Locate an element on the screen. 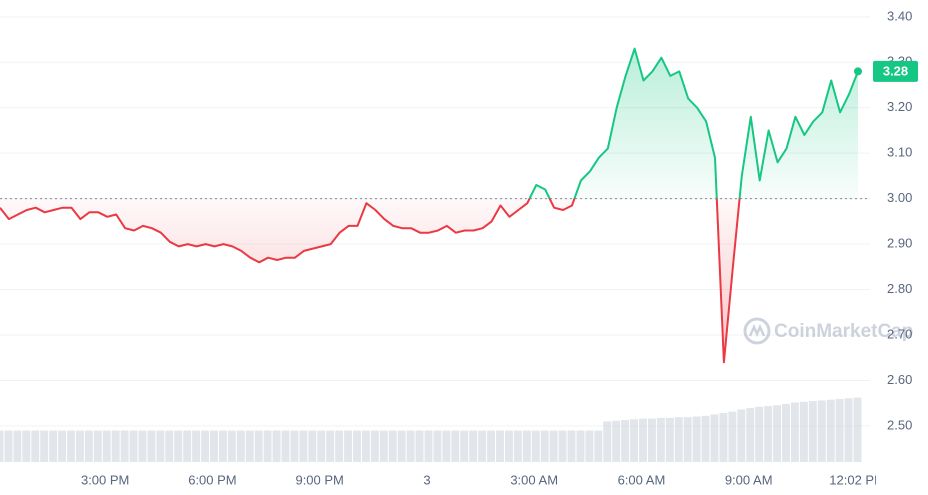 Image resolution: width=928 pixels, height=495 pixels. watermark-logo is located at coordinates (757, 331).